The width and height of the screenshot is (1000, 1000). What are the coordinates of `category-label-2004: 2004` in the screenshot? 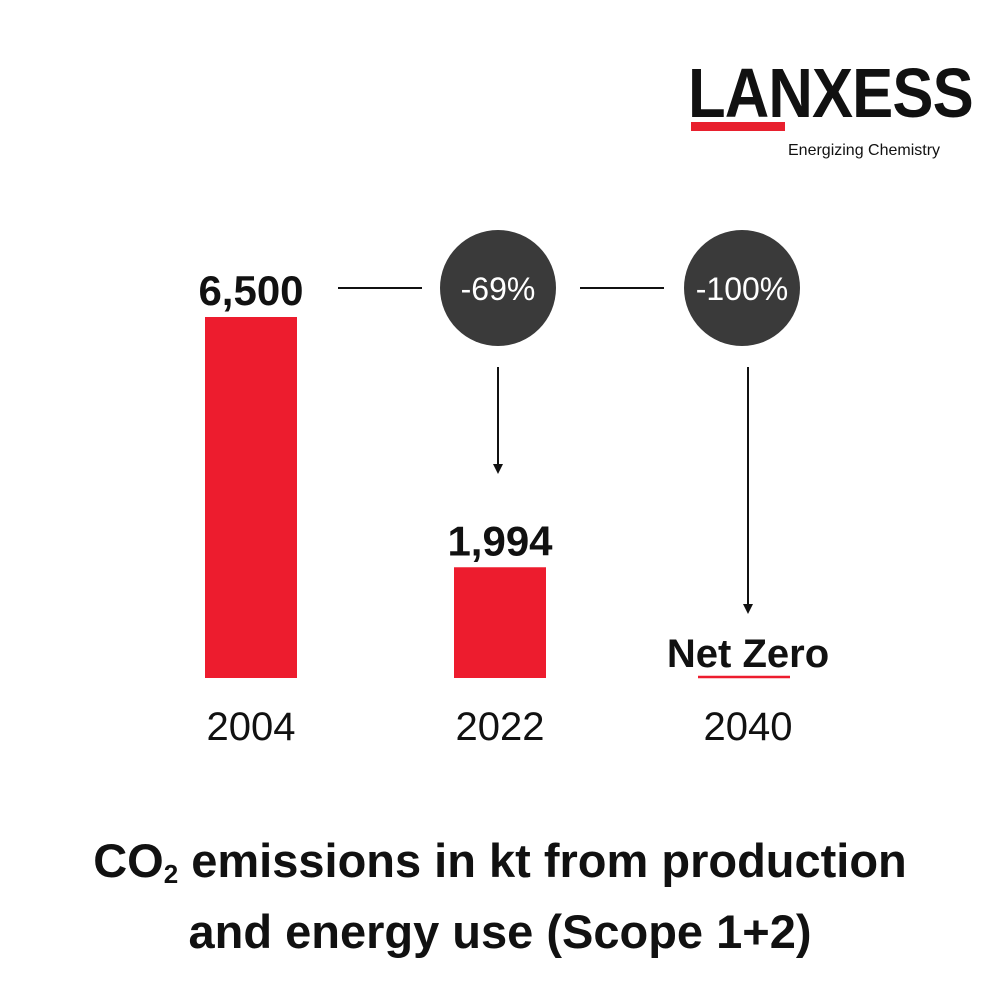 It's located at (251, 727).